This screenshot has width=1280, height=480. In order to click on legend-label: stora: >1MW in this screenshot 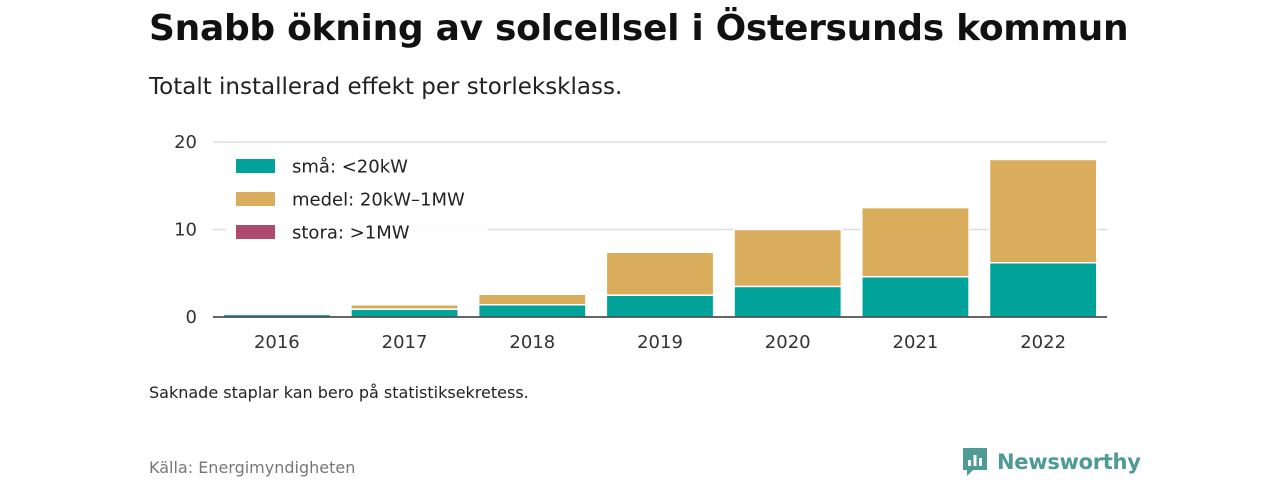, I will do `click(351, 233)`.